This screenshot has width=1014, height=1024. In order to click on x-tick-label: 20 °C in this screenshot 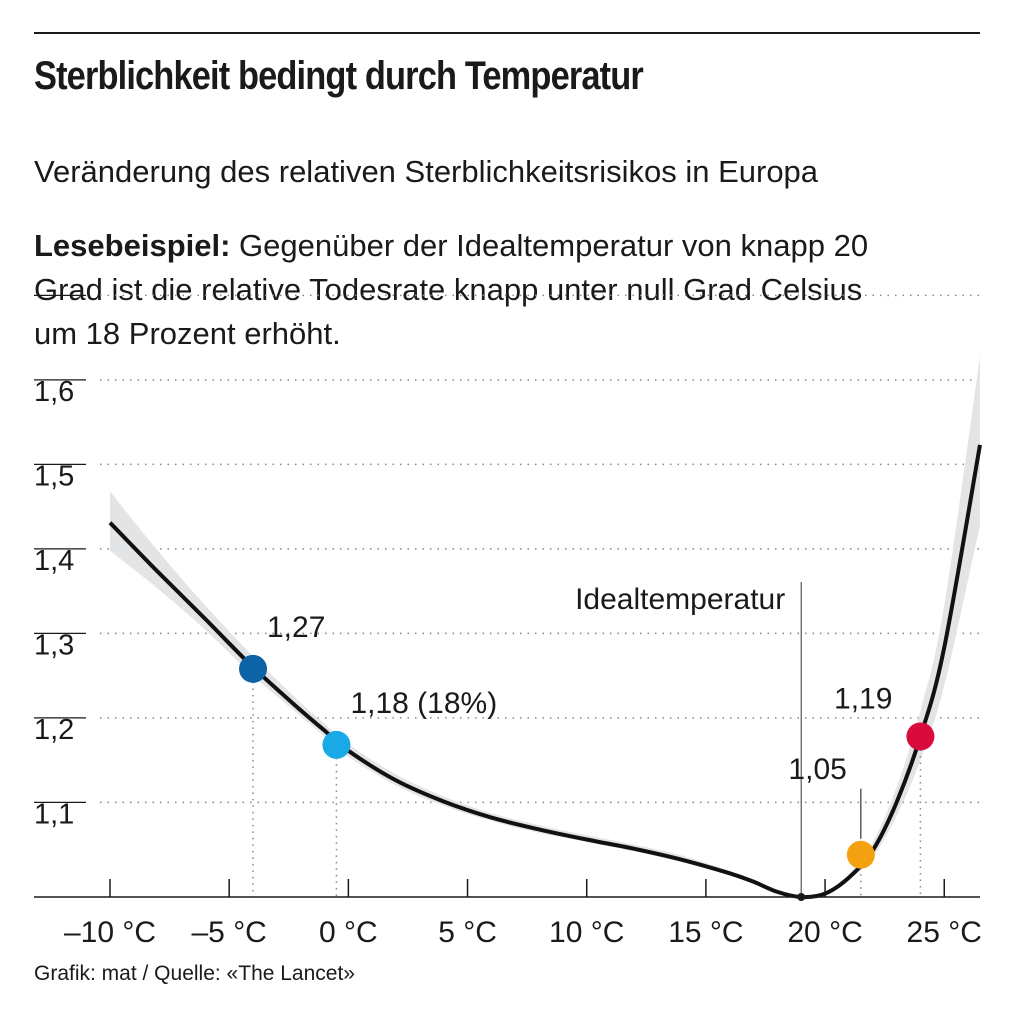, I will do `click(824, 932)`.